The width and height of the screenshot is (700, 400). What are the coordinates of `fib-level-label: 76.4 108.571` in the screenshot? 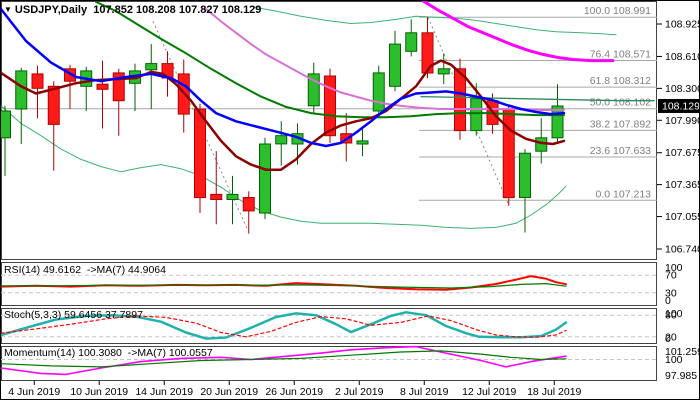 It's located at (620, 55).